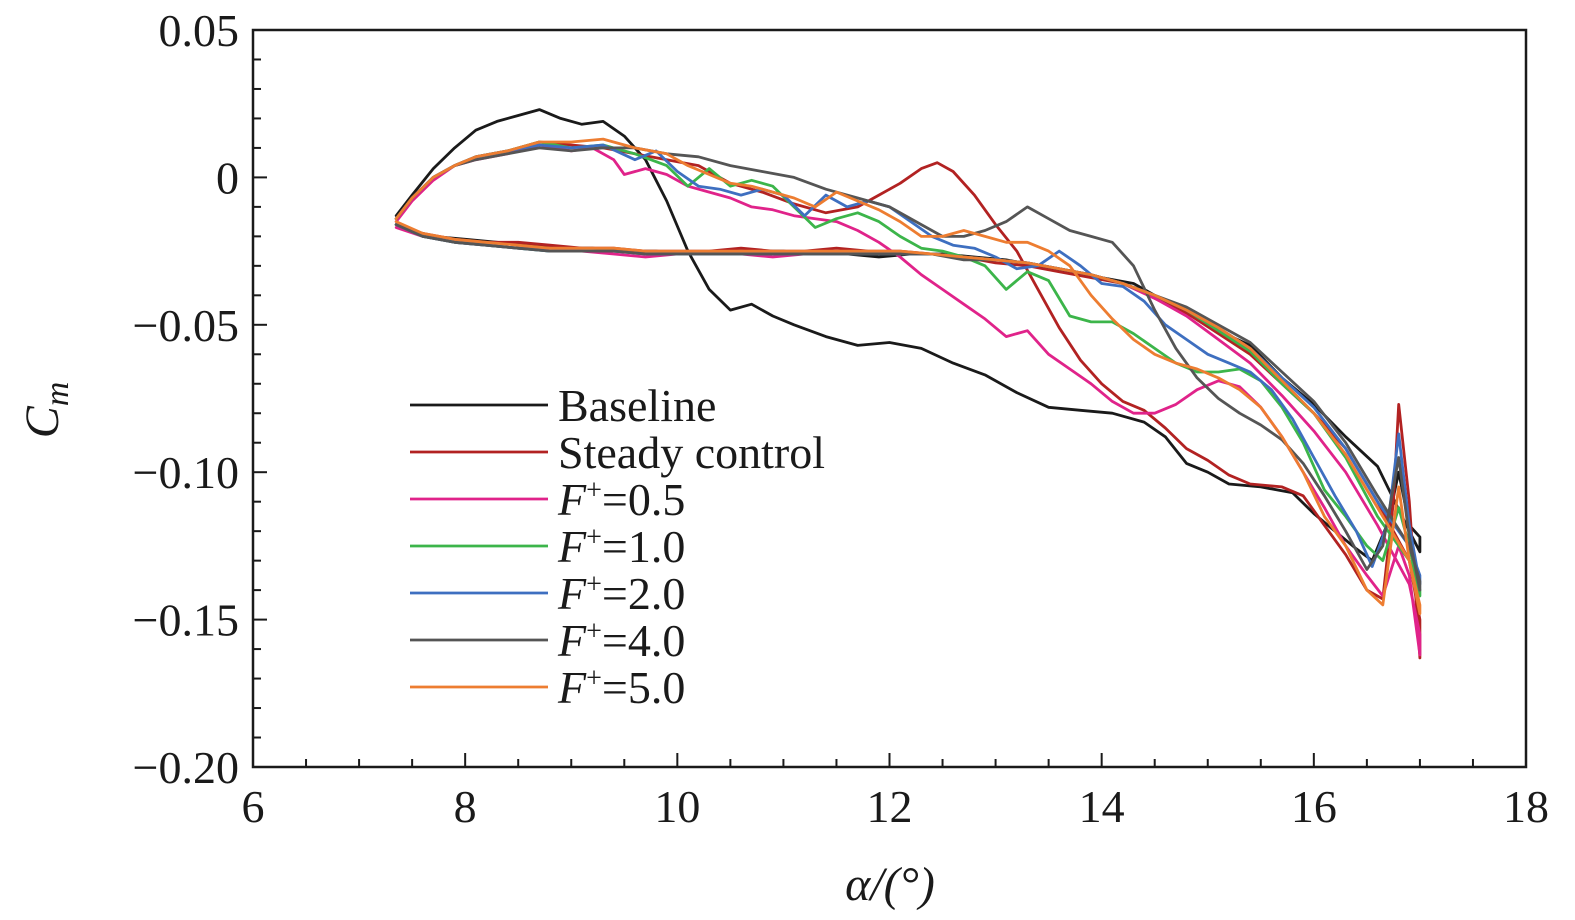  Describe the element at coordinates (621, 640) in the screenshot. I see `legend-label: F+=4.0` at that location.